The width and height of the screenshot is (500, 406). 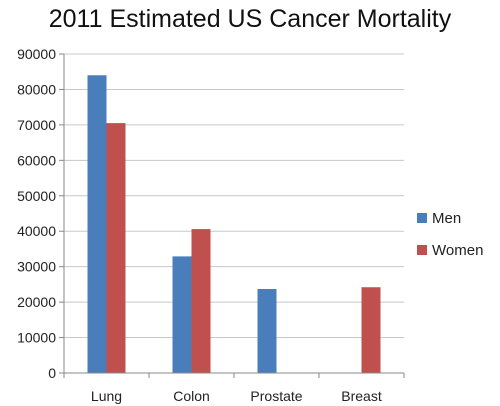 What do you see at coordinates (36, 125) in the screenshot?
I see `y-tick-label: 70000` at bounding box center [36, 125].